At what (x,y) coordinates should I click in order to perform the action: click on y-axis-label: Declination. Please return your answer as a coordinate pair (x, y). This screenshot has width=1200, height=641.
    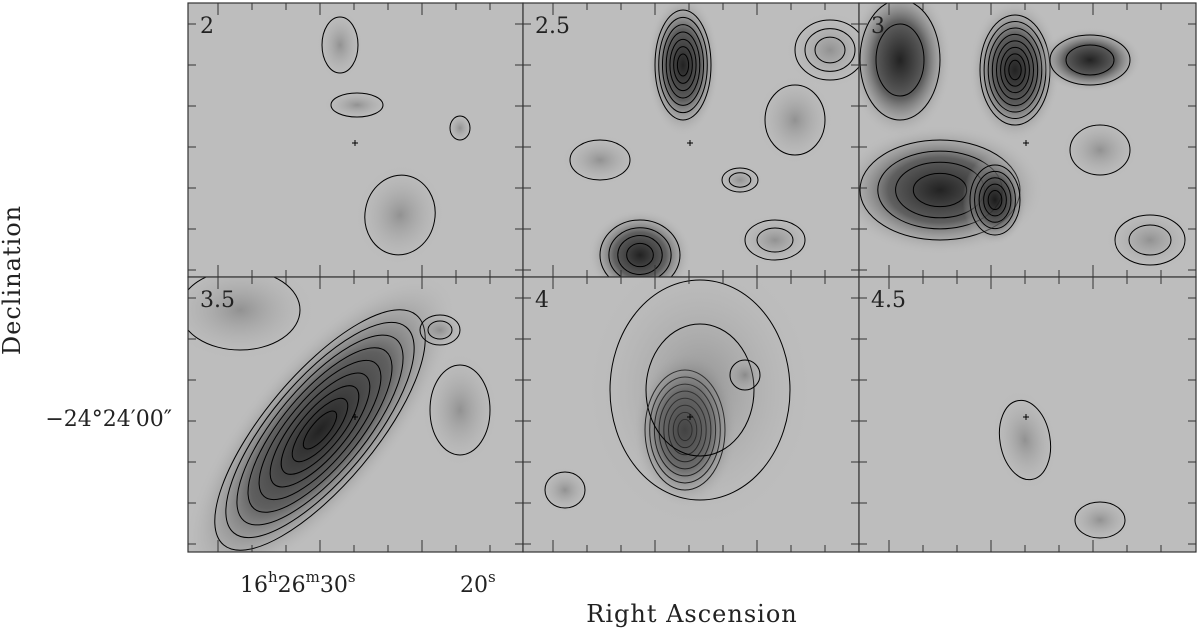
    Looking at the image, I should click on (13, 280).